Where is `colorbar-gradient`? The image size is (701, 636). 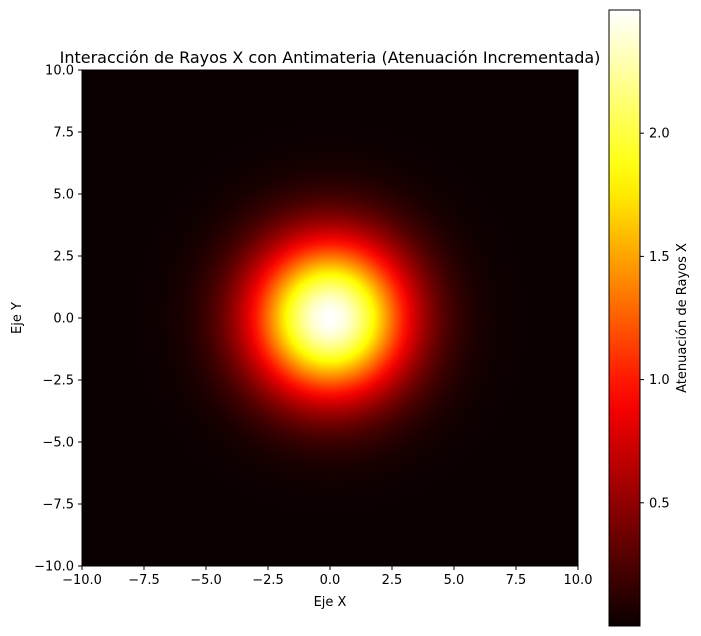
colorbar-gradient is located at coordinates (624, 318).